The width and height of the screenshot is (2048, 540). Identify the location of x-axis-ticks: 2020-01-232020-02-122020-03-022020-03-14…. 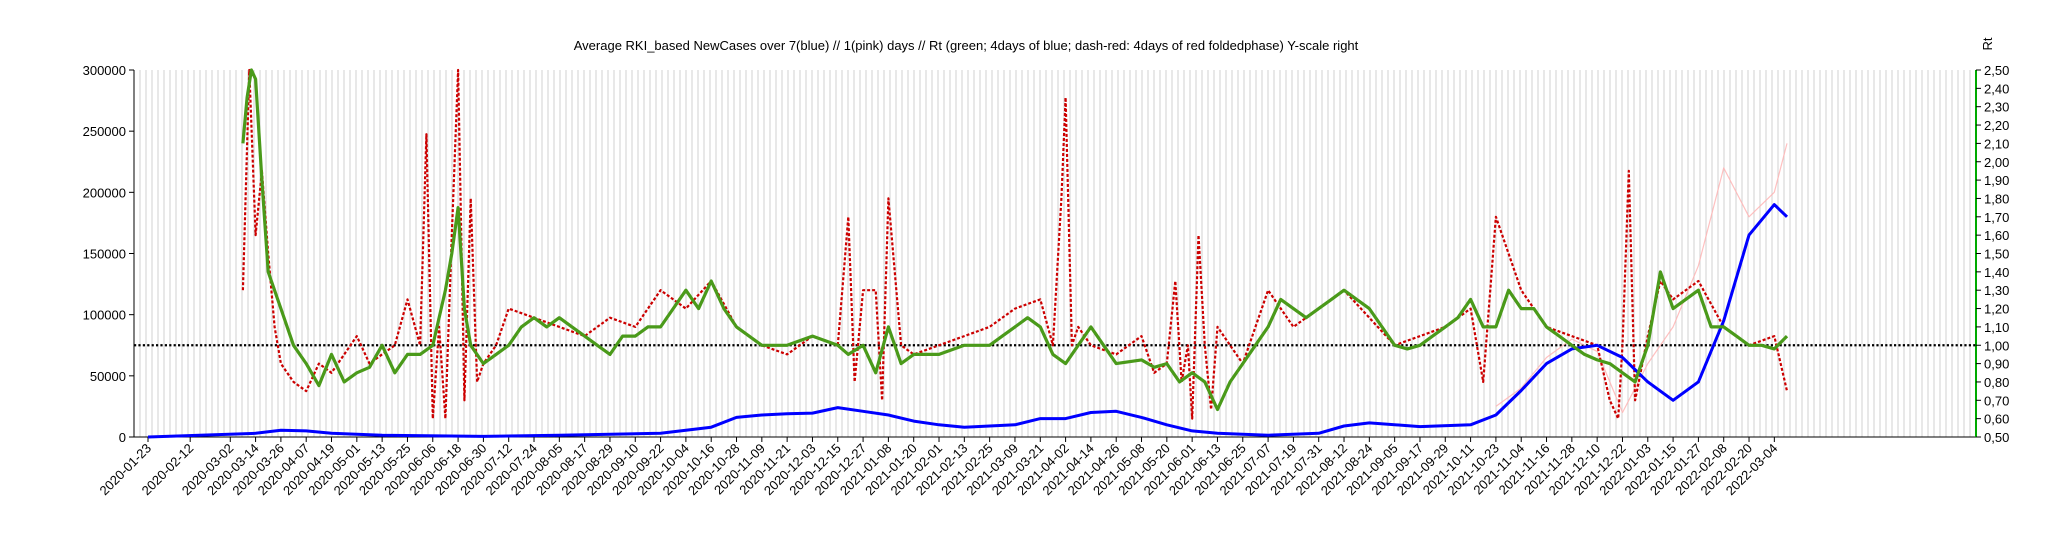
(938, 467).